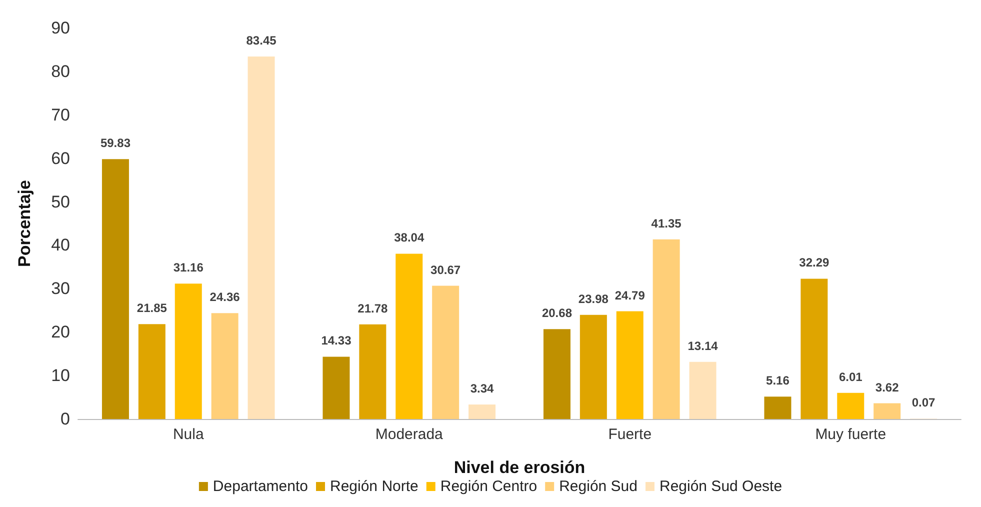 This screenshot has height=507, width=981. Describe the element at coordinates (60, 245) in the screenshot. I see `y-tick-label: 40` at that location.